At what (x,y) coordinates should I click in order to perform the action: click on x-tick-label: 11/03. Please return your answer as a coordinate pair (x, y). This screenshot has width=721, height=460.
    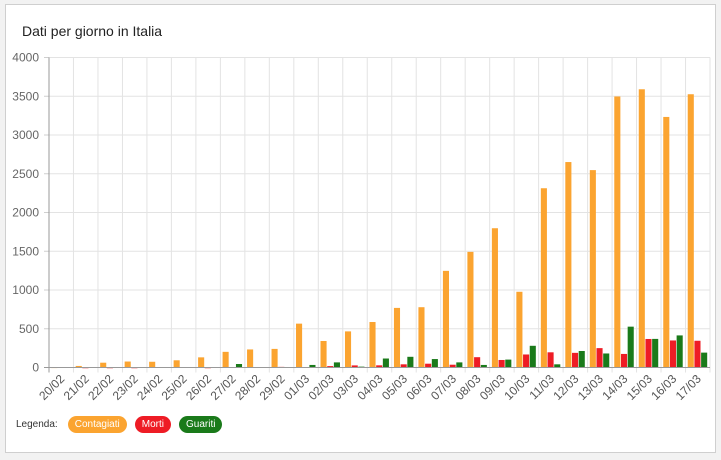
    Looking at the image, I should click on (541, 386).